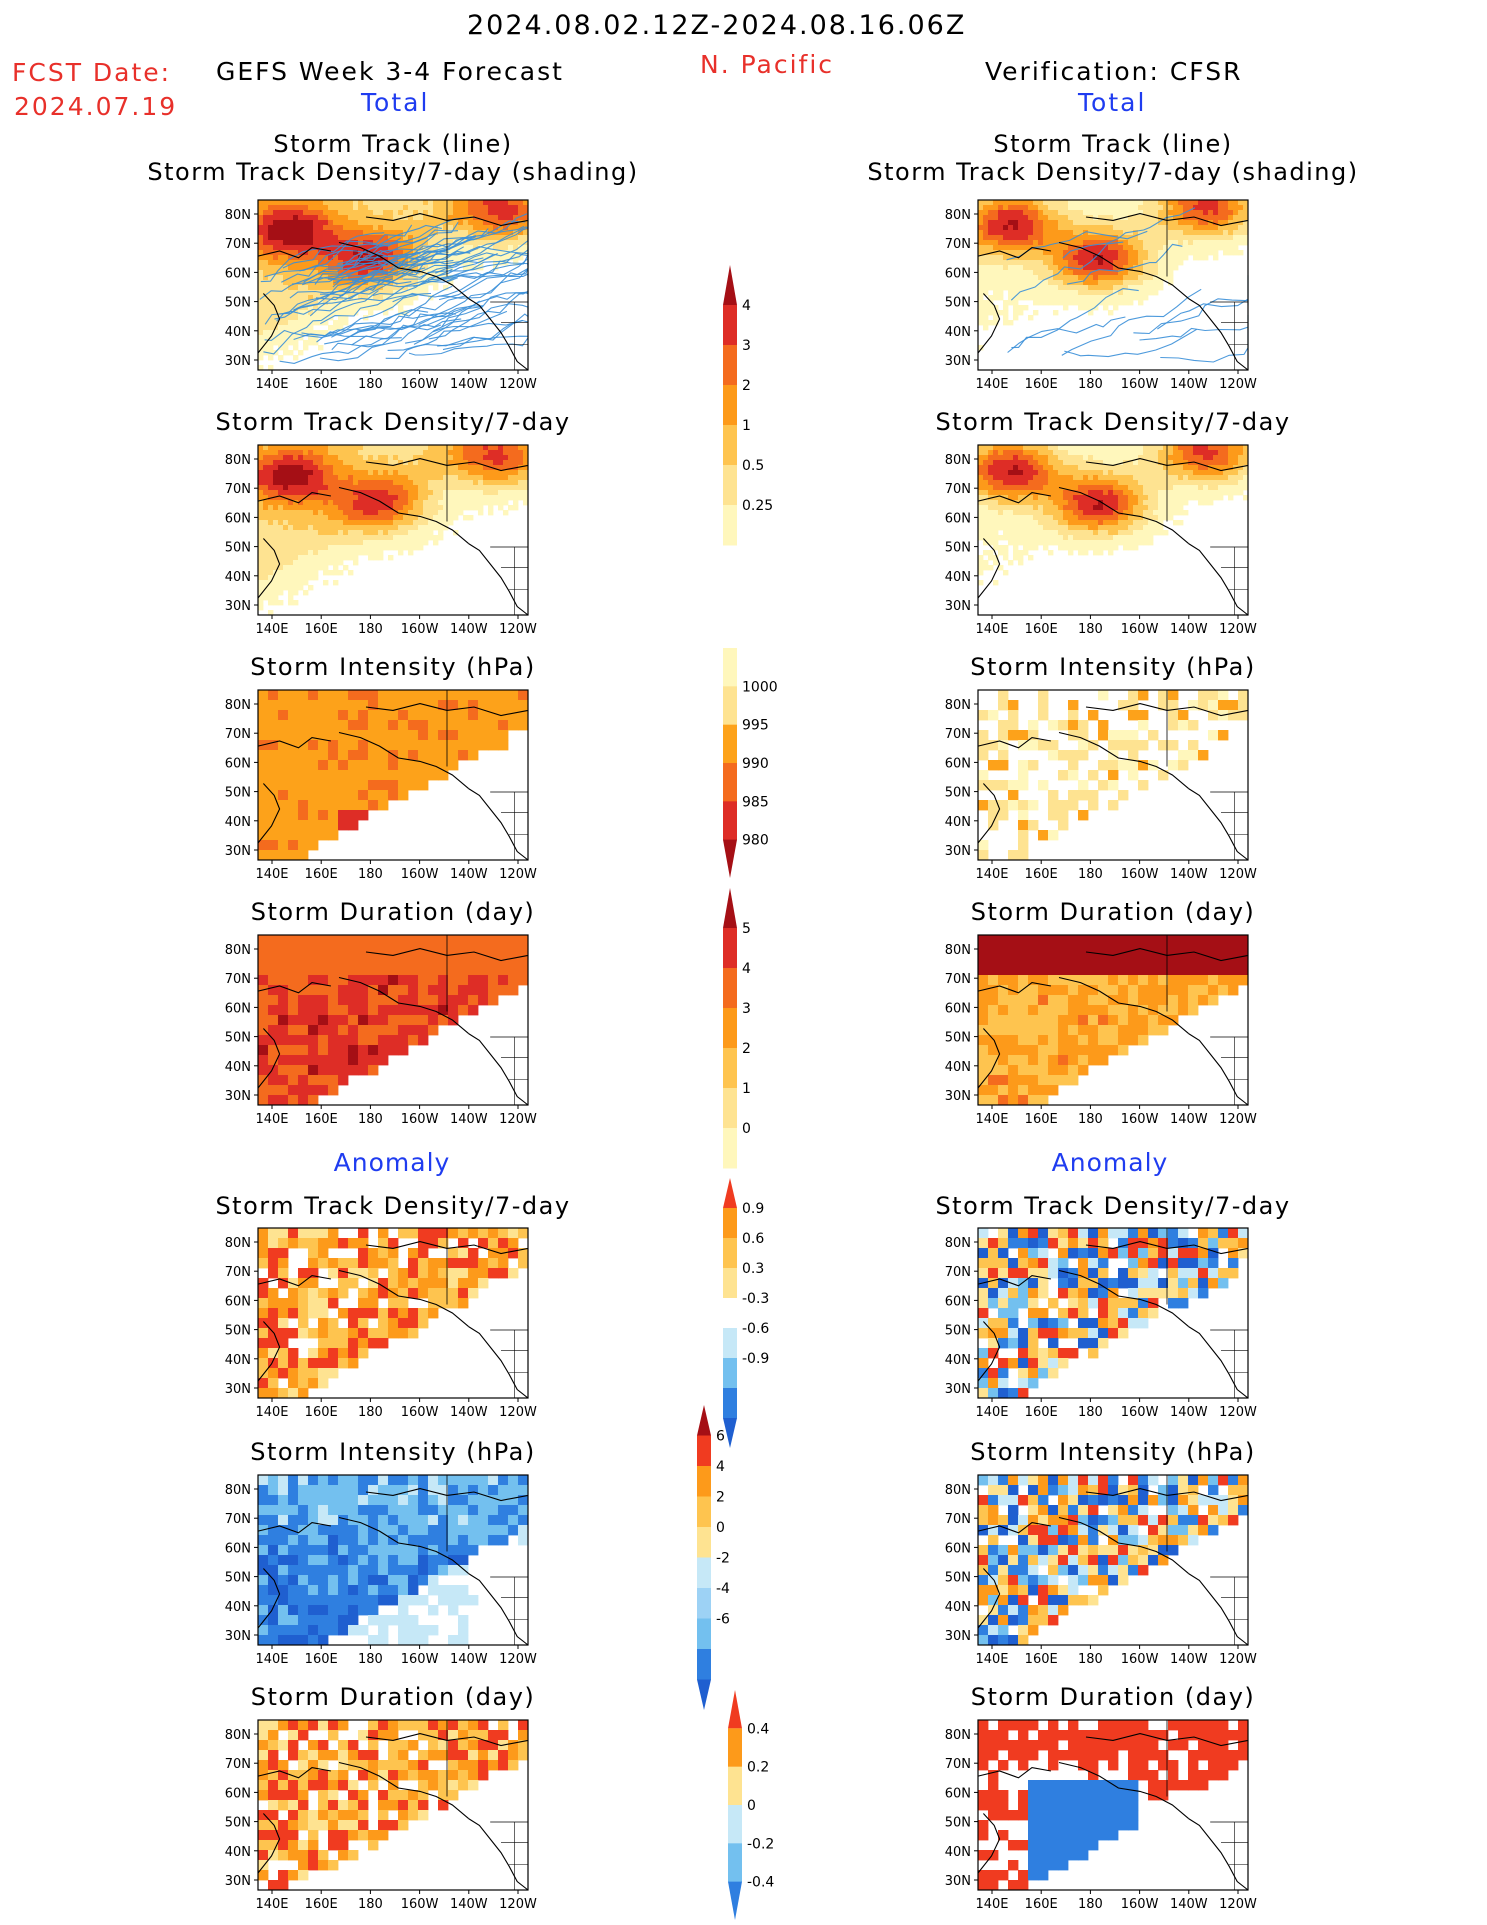  Describe the element at coordinates (720, 1437) in the screenshot. I see `colorbar-tick-label: 6` at that location.